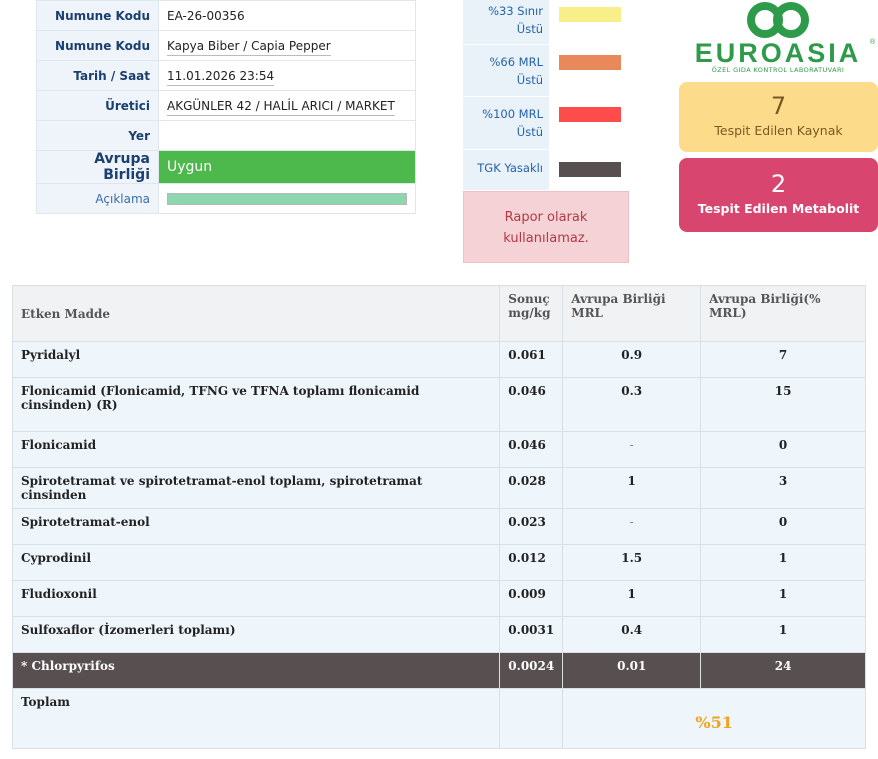  Describe the element at coordinates (778, 53) in the screenshot. I see `logo-wordmark: EUROASIA` at that location.